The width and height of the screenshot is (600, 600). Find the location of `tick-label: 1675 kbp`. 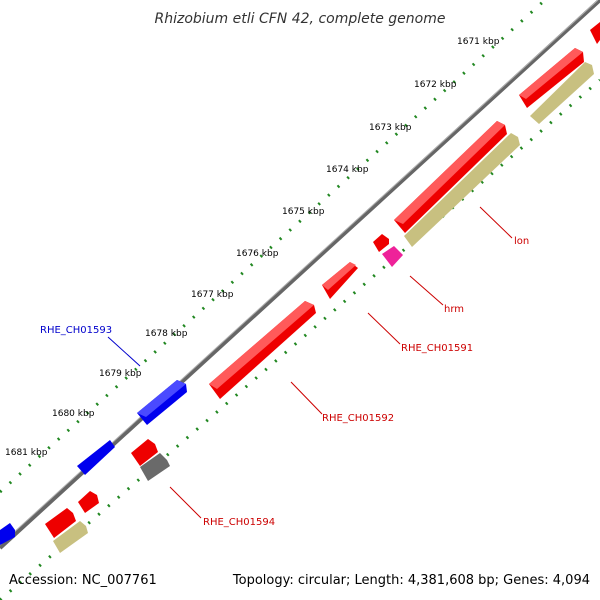

tick-label: 1675 kbp is located at coordinates (303, 212).